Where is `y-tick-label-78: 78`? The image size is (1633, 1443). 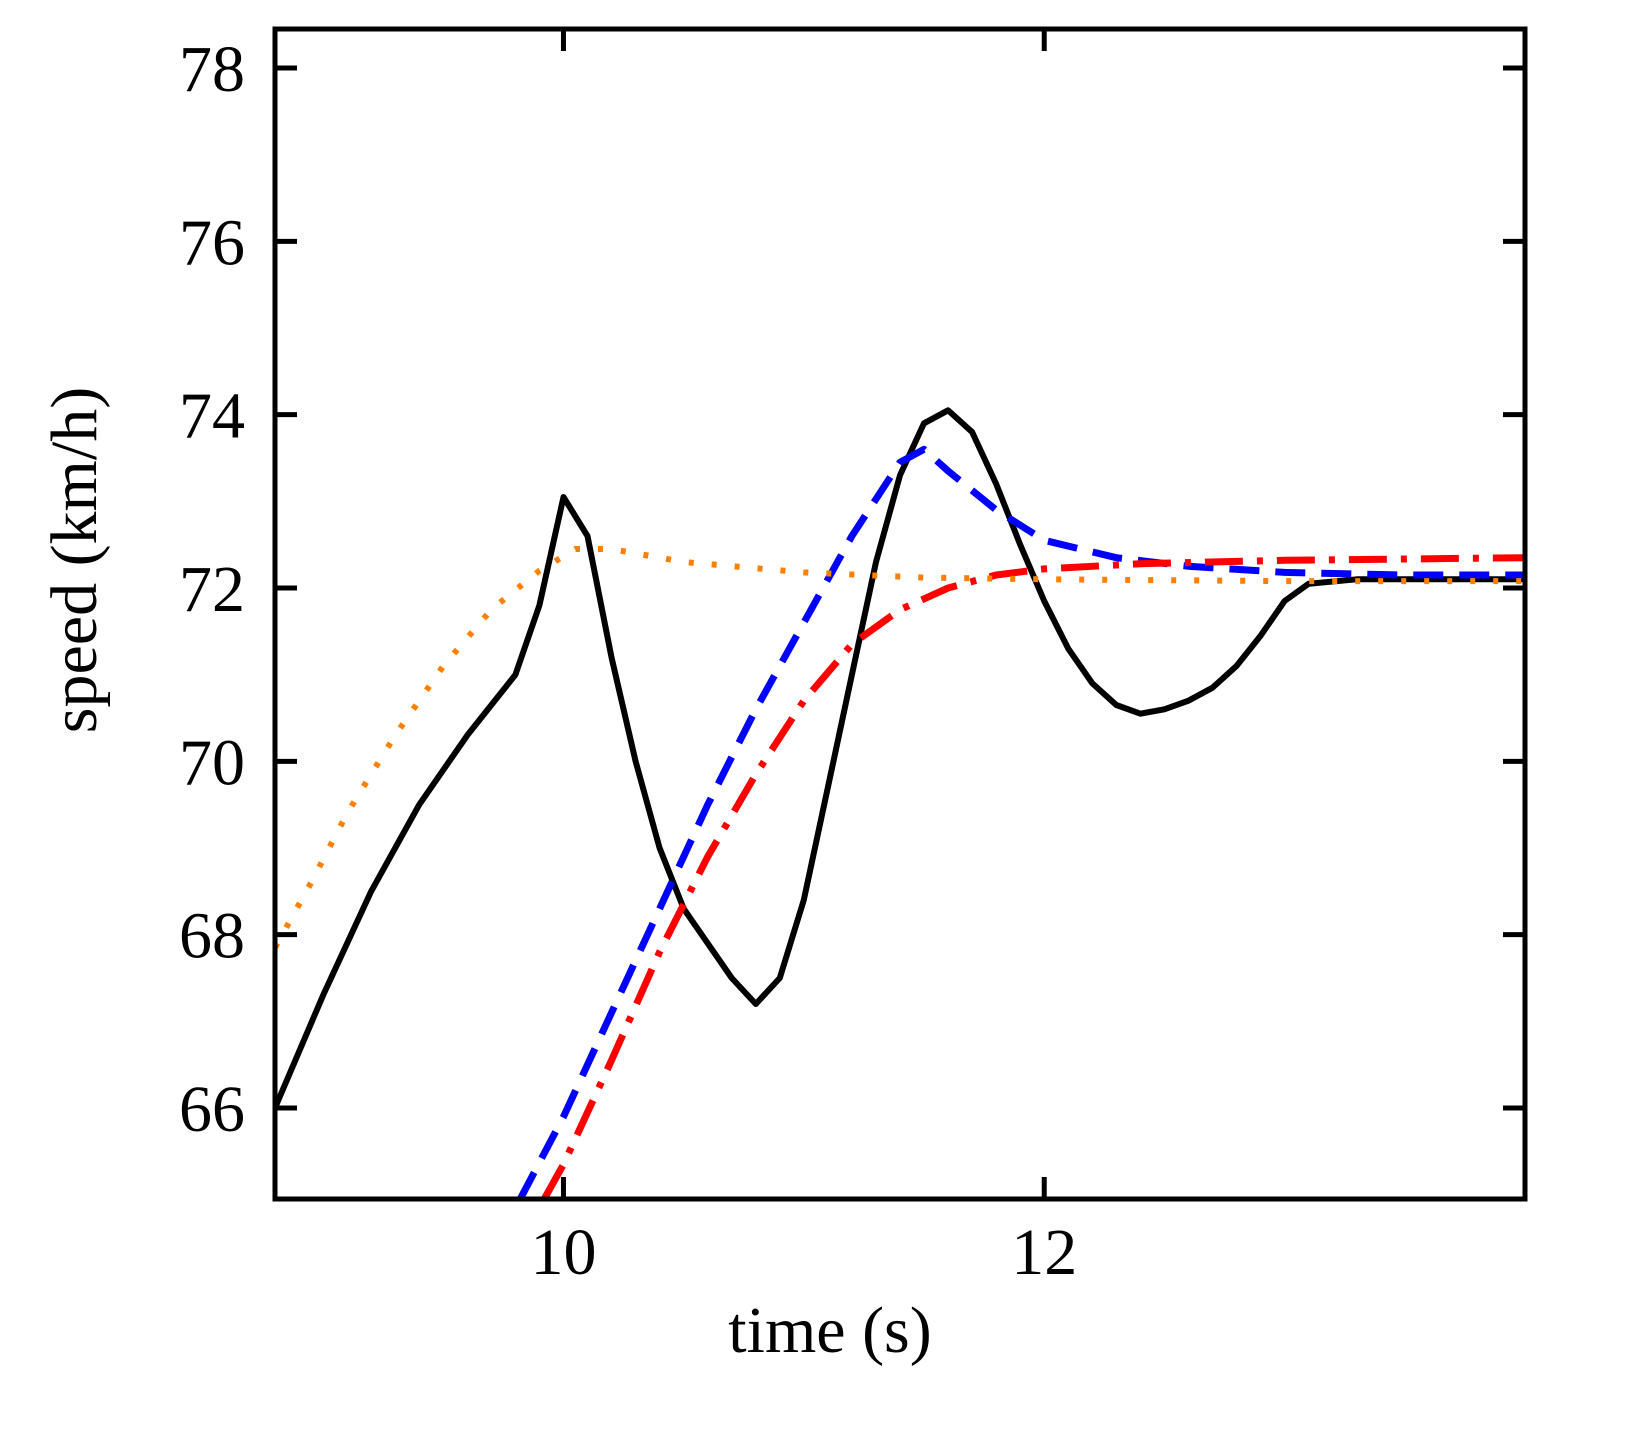
y-tick-label-78: 78 is located at coordinates (212, 69).